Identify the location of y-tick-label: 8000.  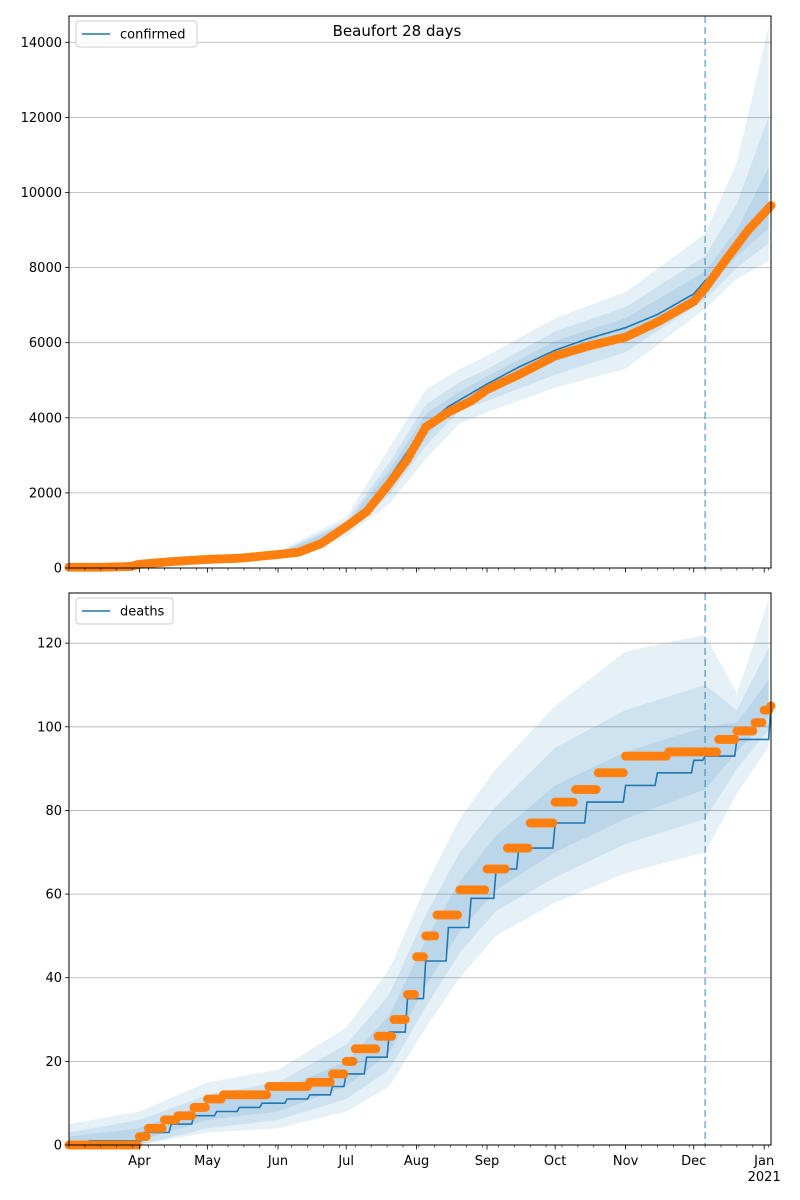
(45, 268).